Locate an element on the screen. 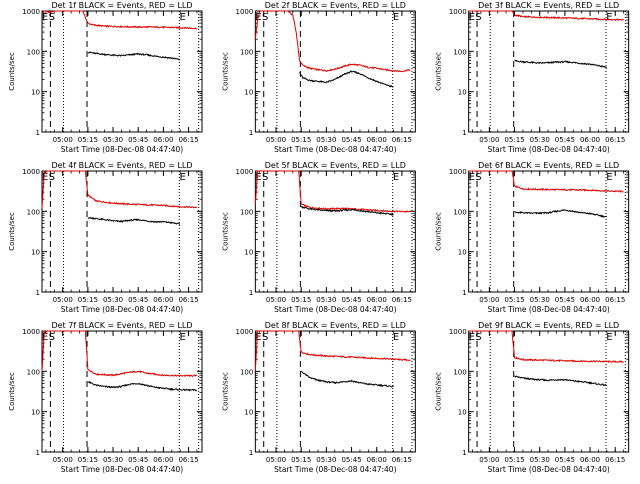 Image resolution: width=640 pixels, height=484 pixels. panel-title: Det 8f BLACK = Events, RED = LLD is located at coordinates (335, 325).